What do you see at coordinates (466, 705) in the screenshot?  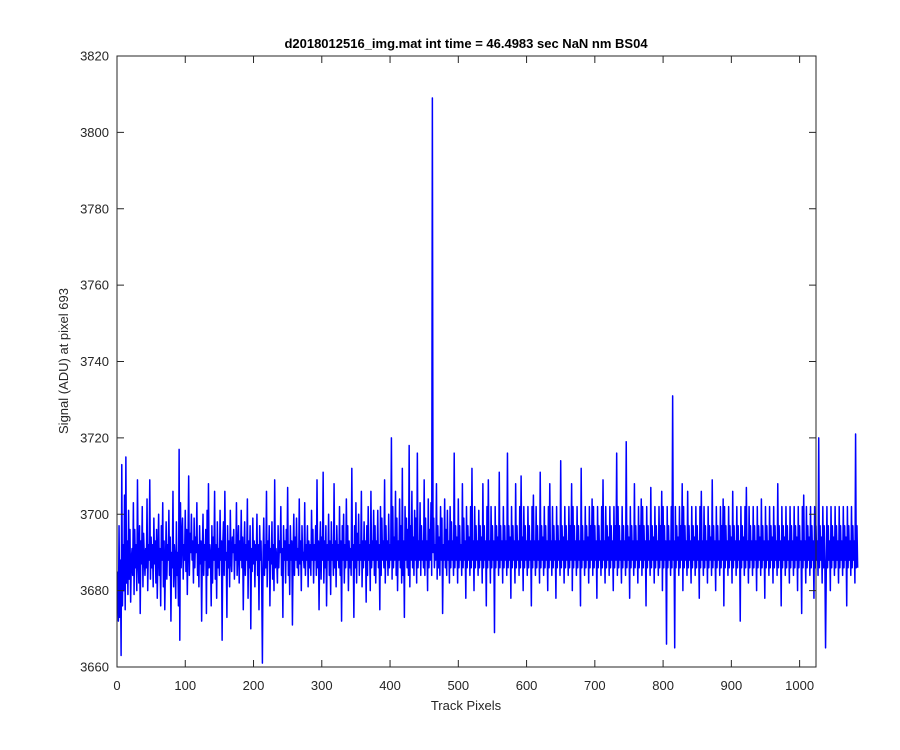 I see `x-axis-label: Track Pixels` at bounding box center [466, 705].